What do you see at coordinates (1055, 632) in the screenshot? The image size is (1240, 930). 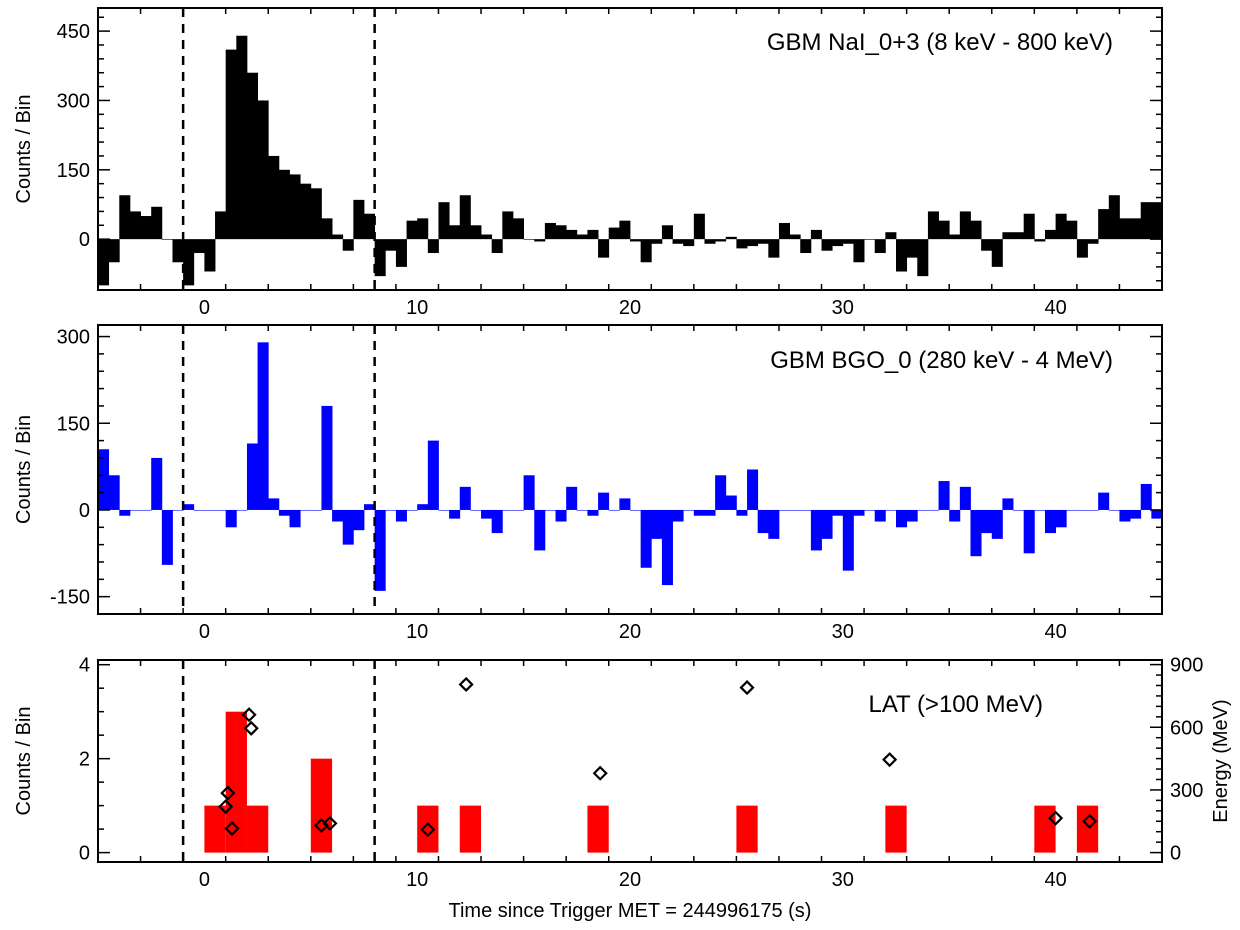 I see `x-tick-label: 40` at bounding box center [1055, 632].